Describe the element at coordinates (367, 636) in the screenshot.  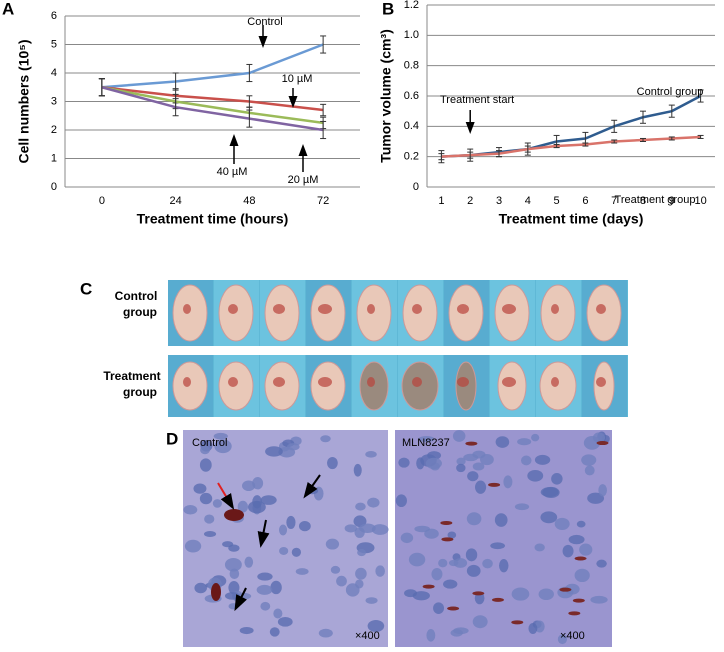
I see `magnification: ×400` at that location.